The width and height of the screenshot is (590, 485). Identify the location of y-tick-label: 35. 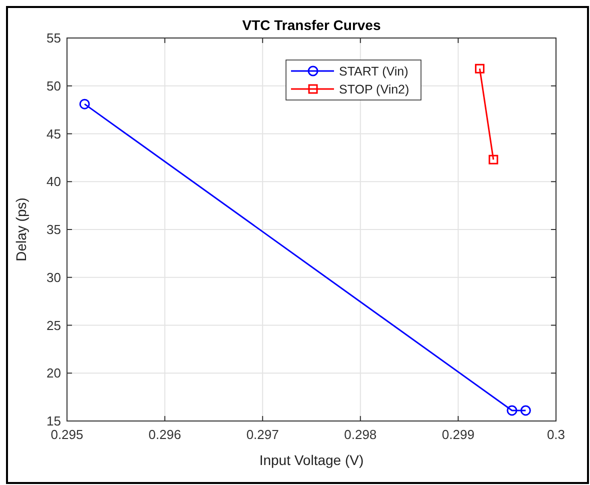
(53, 229).